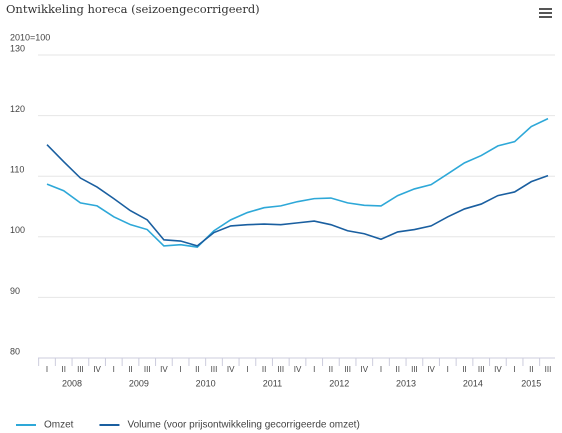  Describe the element at coordinates (17, 170) in the screenshot. I see `y-tick-label: 110` at that location.